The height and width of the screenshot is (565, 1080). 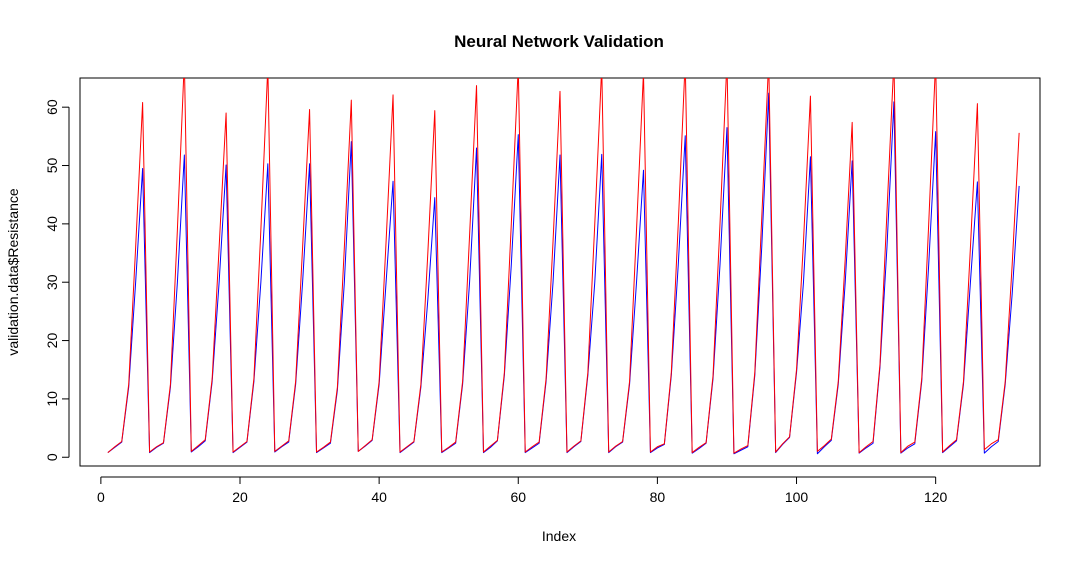 I want to click on y-tick-label: 0, so click(x=52, y=457).